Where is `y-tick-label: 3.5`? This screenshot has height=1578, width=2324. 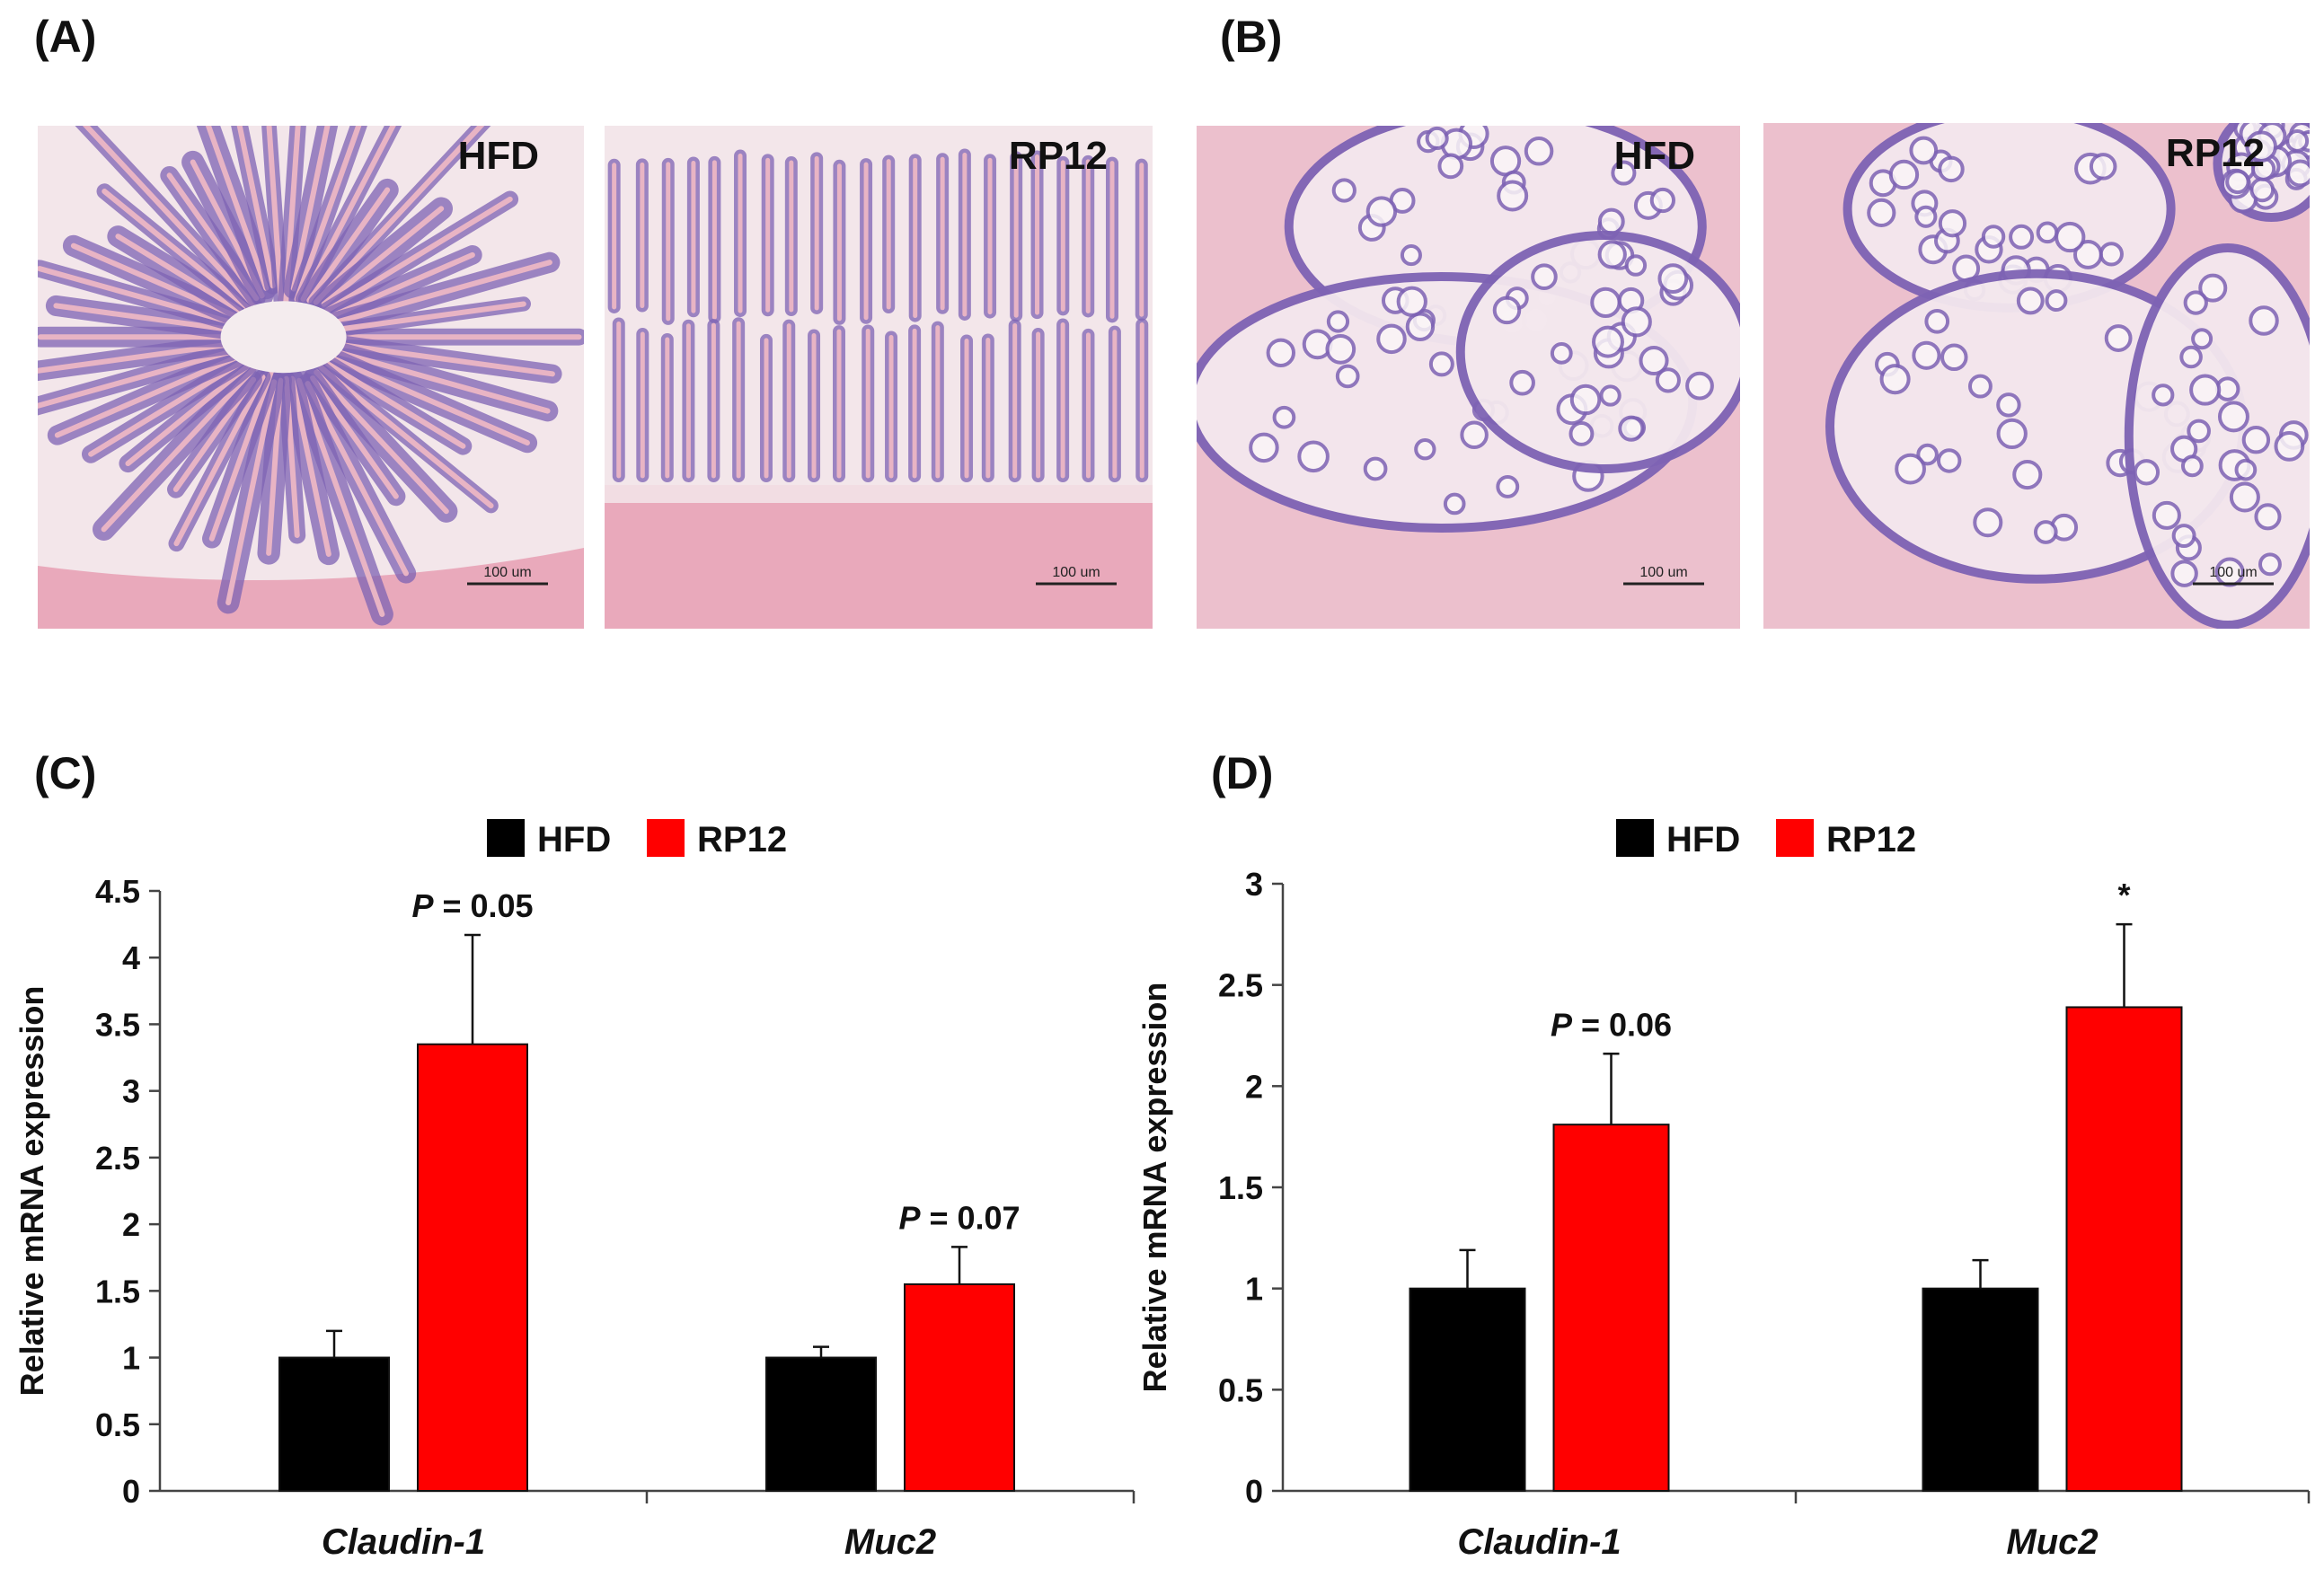
y-tick-label: 3.5 is located at coordinates (117, 1025).